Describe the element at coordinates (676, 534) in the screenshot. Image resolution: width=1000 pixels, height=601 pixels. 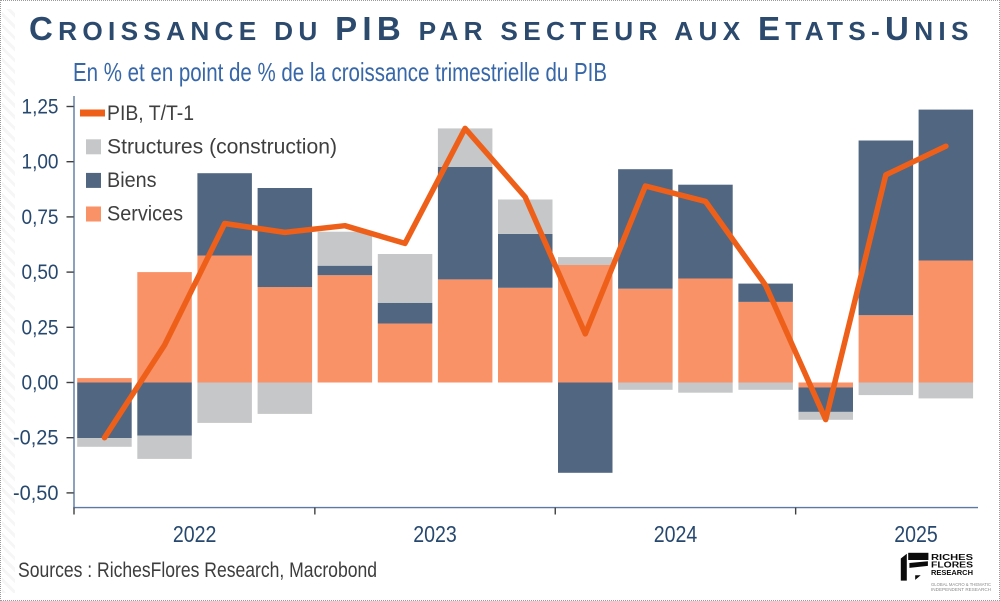
I see `svg-text: 2024` at that location.